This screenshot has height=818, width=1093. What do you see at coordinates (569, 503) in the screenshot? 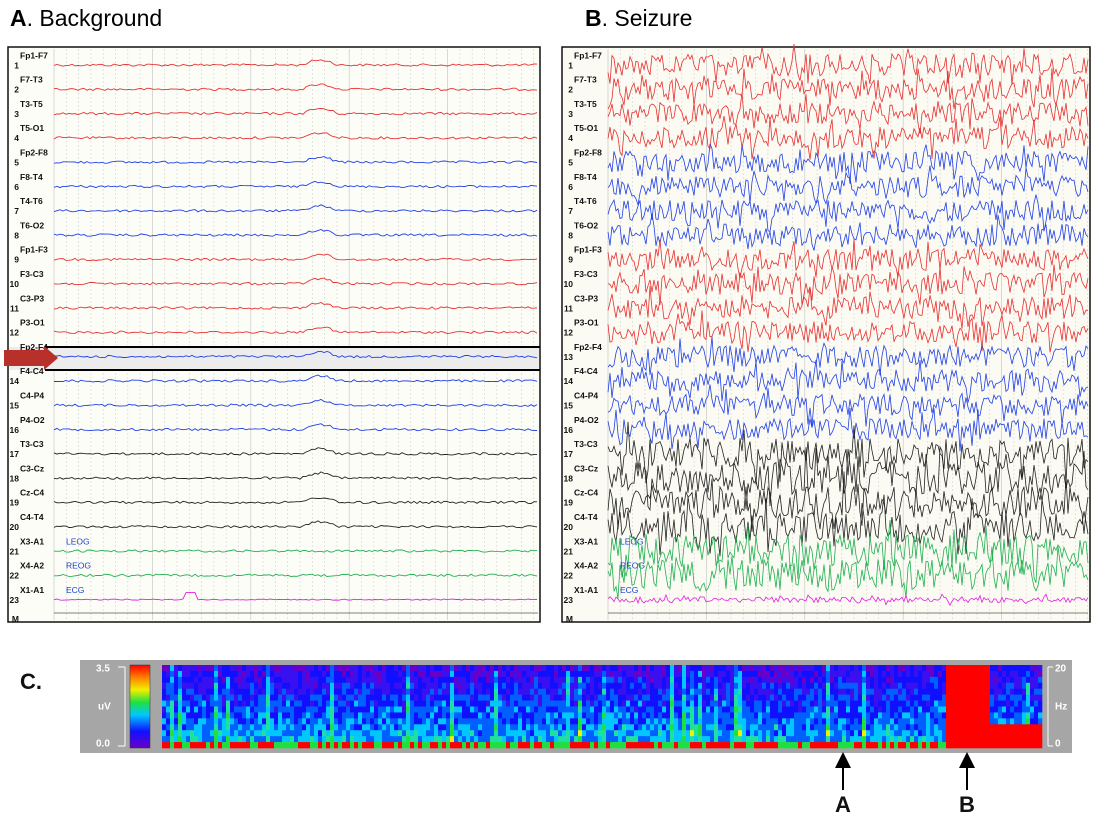
I see `row-number: 19` at bounding box center [569, 503].